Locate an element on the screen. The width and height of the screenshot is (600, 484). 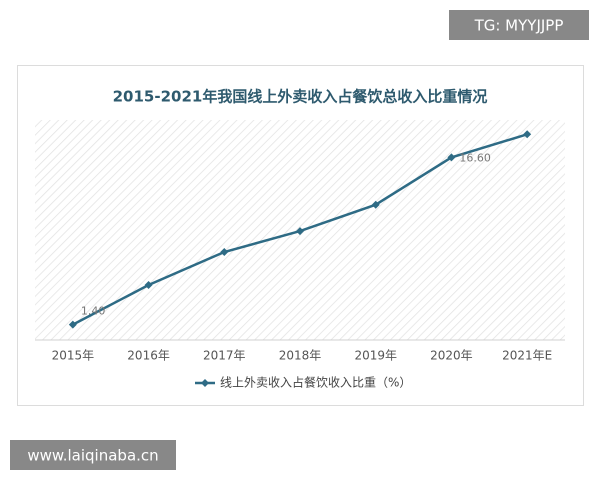
x-tick-label: 2018年 is located at coordinates (300, 356).